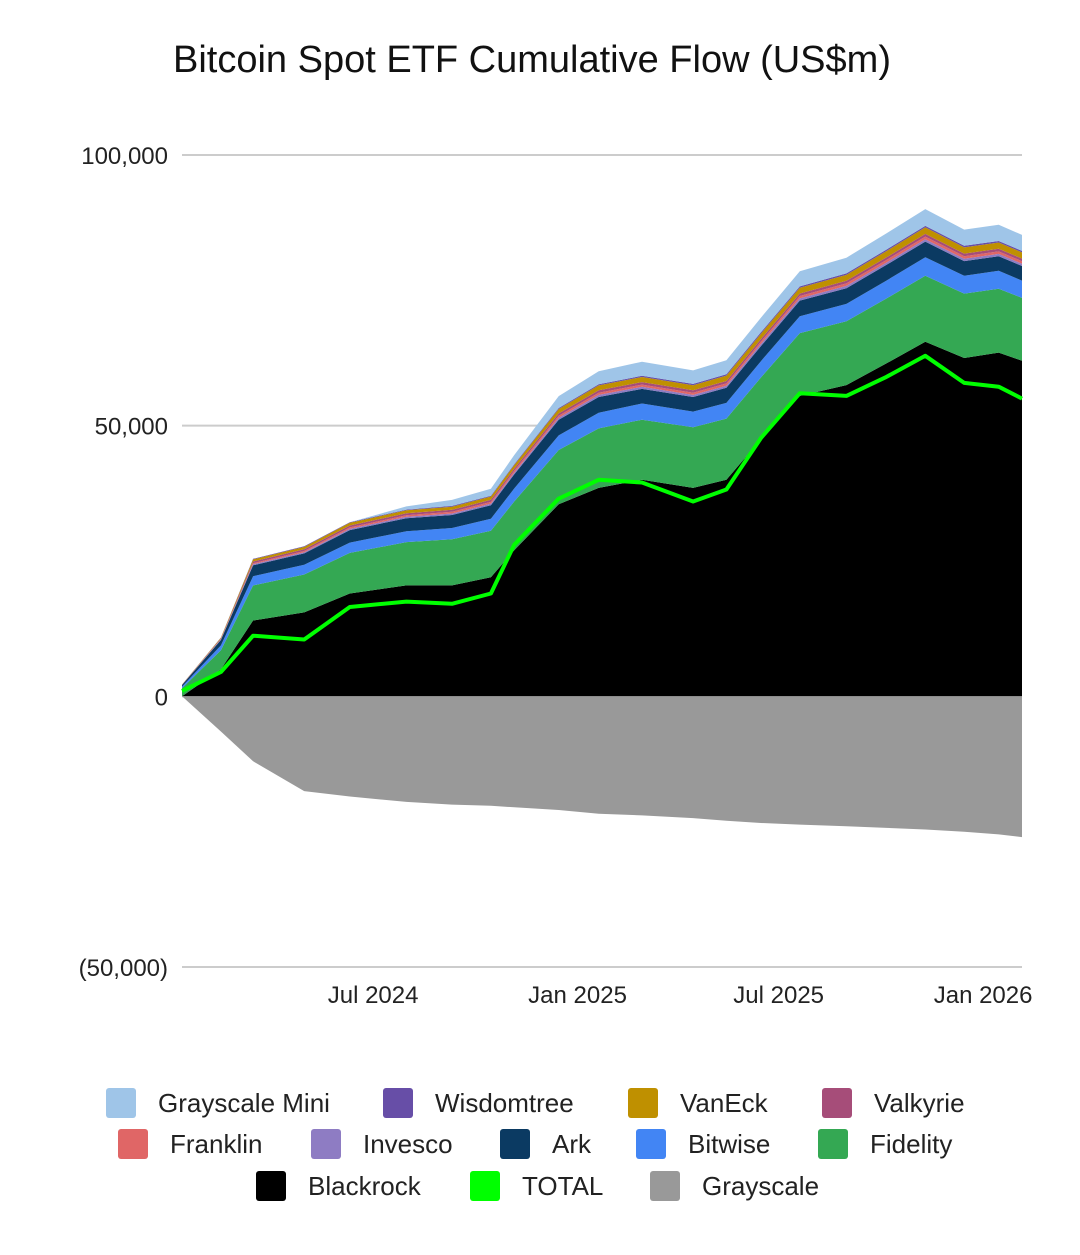 The image size is (1080, 1255). What do you see at coordinates (365, 1186) in the screenshot?
I see `legend-label: Blackrock` at bounding box center [365, 1186].